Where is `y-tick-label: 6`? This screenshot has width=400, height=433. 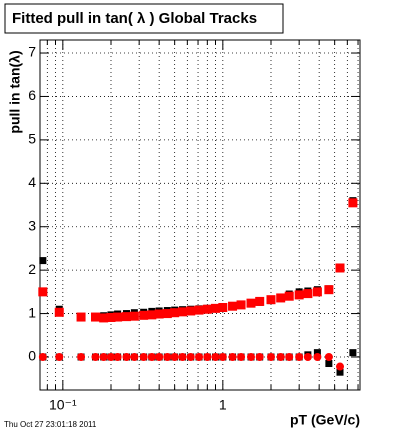
y-tick-label: 6 is located at coordinates (32, 95).